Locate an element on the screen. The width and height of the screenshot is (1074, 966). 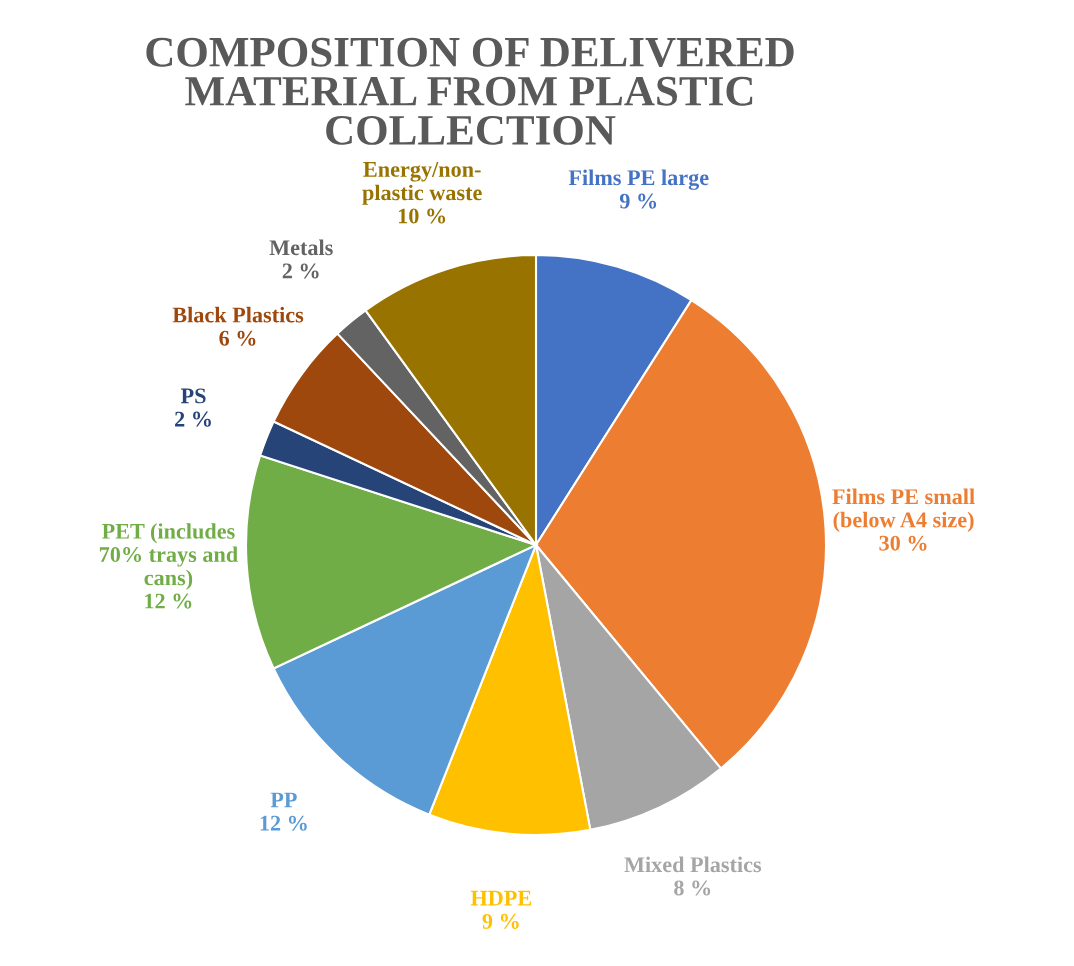
data-label: 8 % is located at coordinates (692, 888).